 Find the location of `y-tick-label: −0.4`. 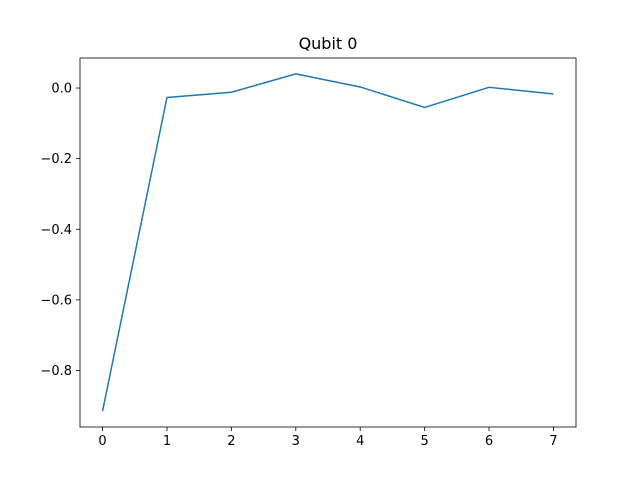

y-tick-label: −0.4 is located at coordinates (56, 230).